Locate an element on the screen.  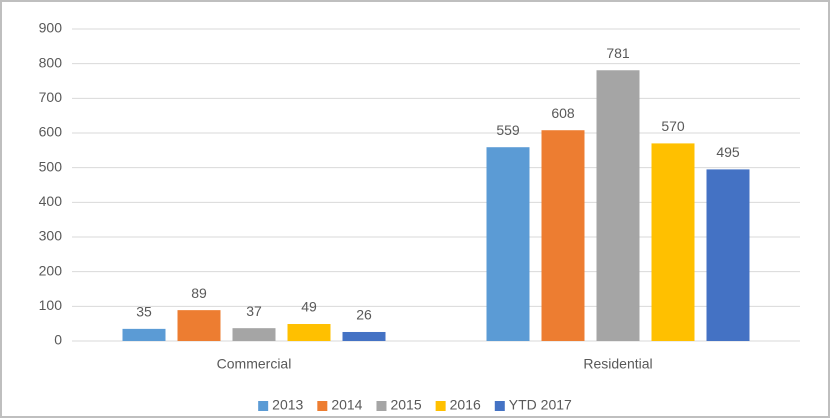
y-tick-label: 500 is located at coordinates (51, 166).